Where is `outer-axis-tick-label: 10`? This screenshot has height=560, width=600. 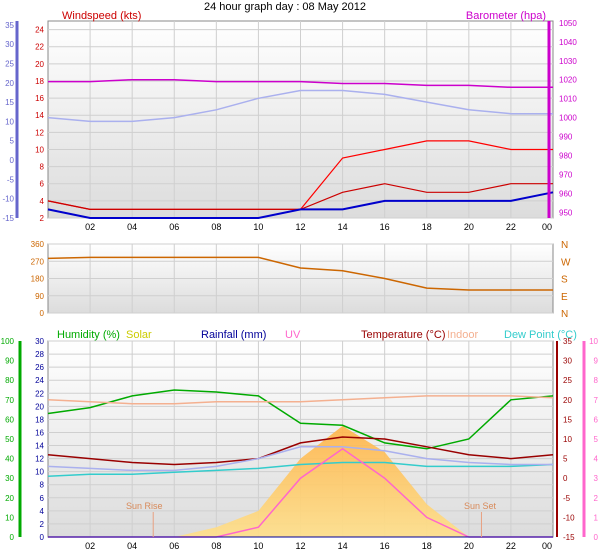
outer-axis-tick-label: 10 is located at coordinates (9, 121).